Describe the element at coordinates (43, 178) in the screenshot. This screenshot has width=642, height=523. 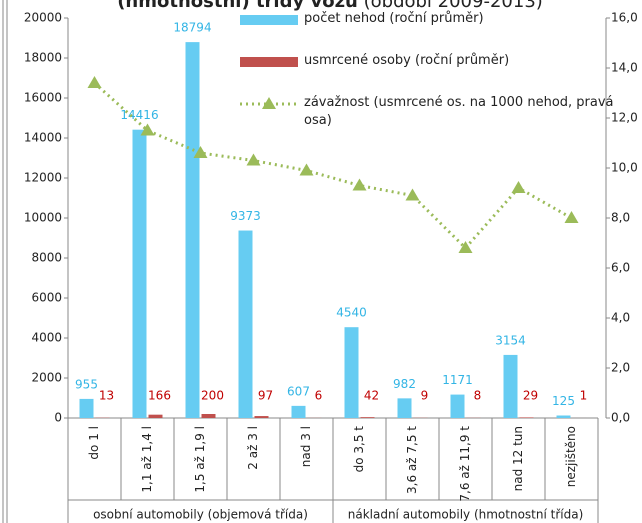
I see `y-tick-label: 12000` at that location.